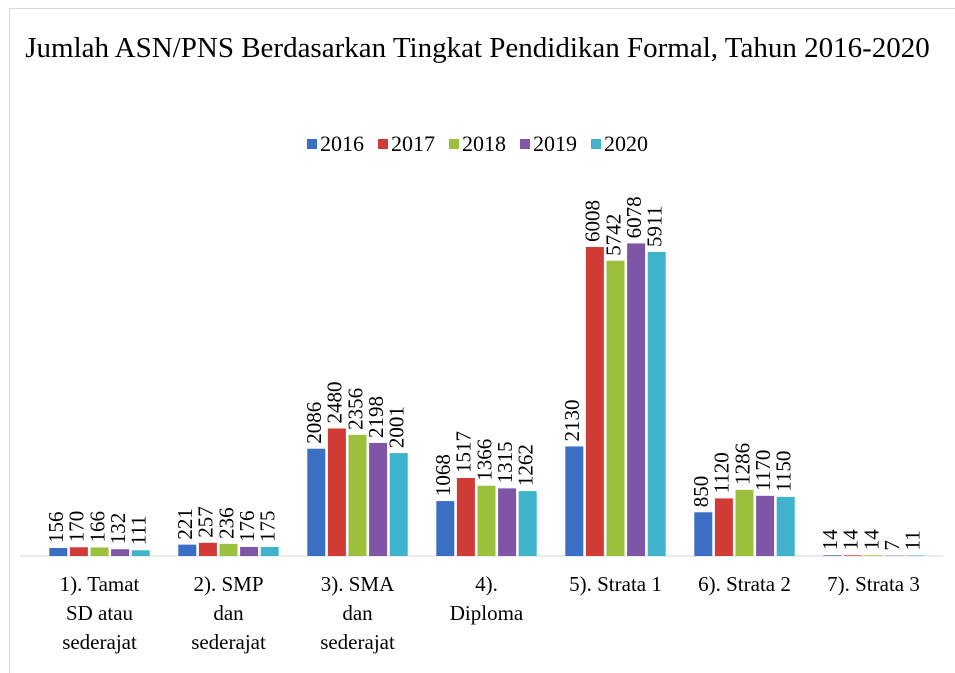 This screenshot has height=673, width=955. Describe the element at coordinates (397, 427) in the screenshot. I see `data-label: 2001` at that location.